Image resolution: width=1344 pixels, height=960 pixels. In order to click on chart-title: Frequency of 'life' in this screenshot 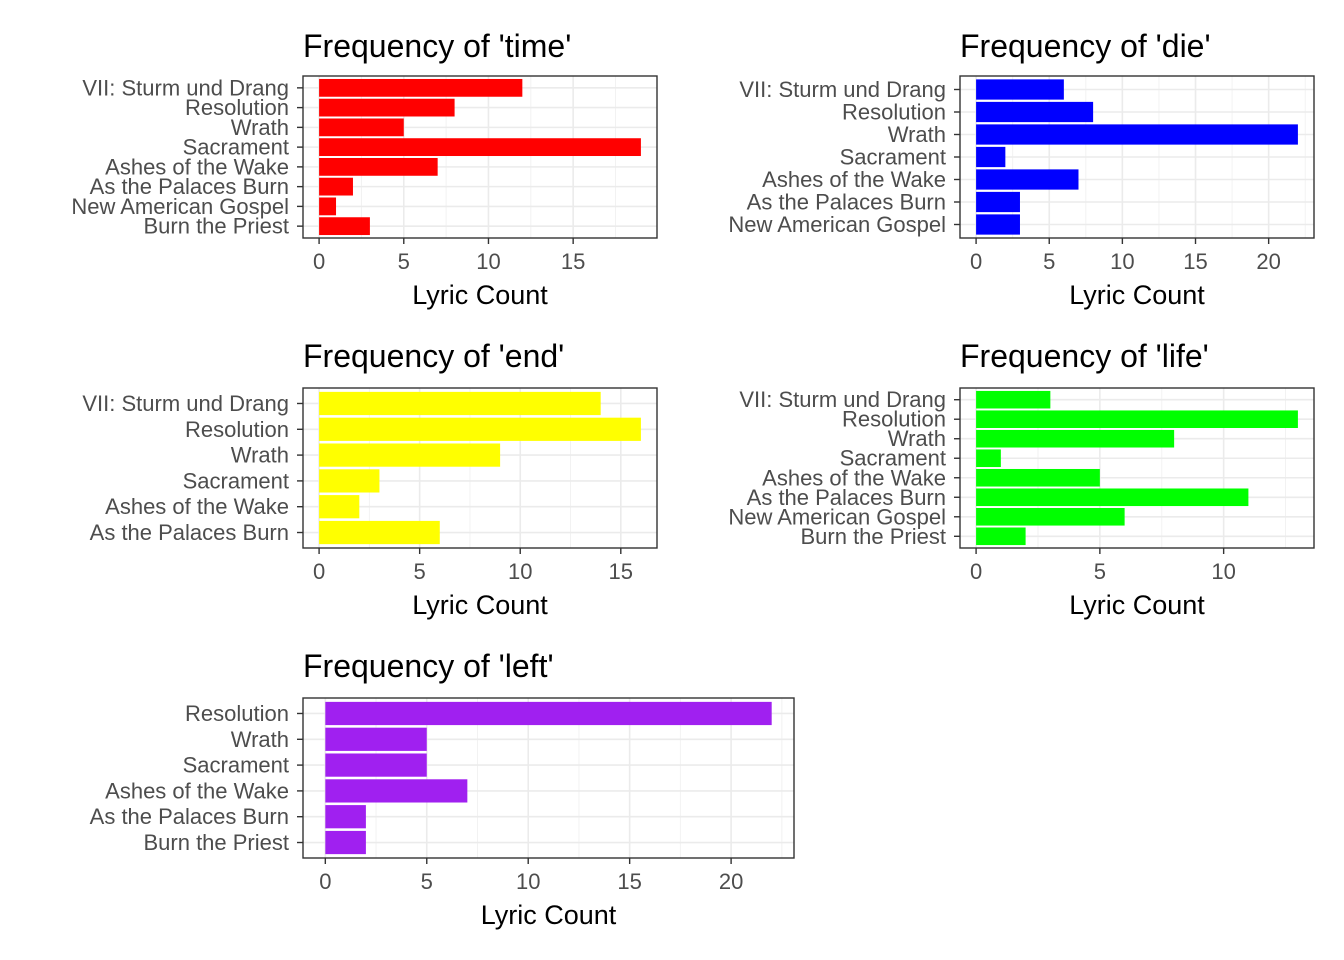, I will do `click(1084, 356)`.